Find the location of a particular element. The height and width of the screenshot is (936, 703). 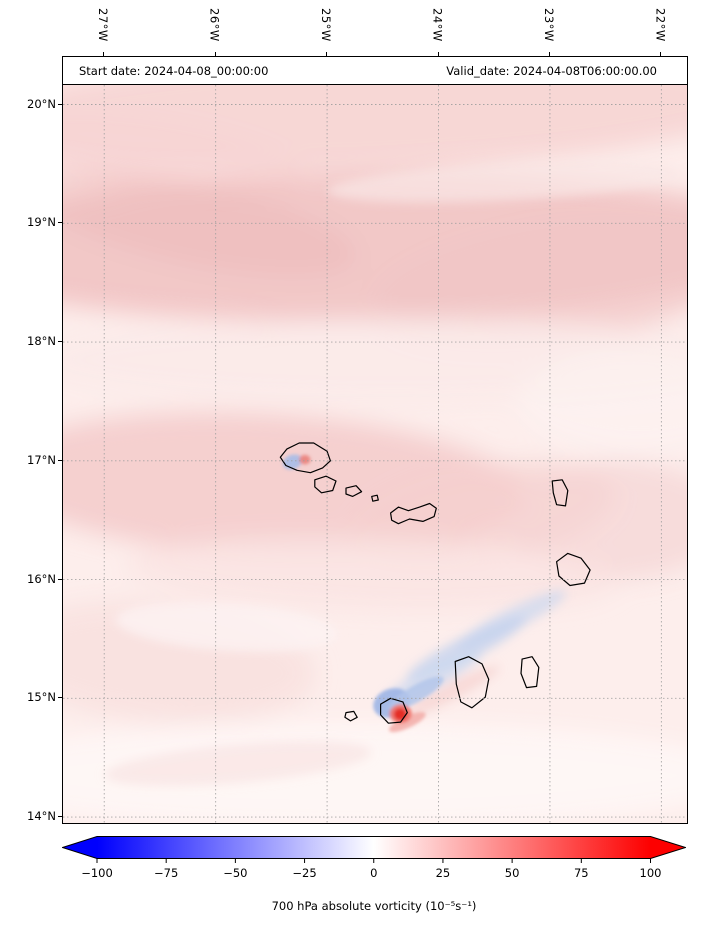

colorbar-tick-label: 75 is located at coordinates (581, 873).